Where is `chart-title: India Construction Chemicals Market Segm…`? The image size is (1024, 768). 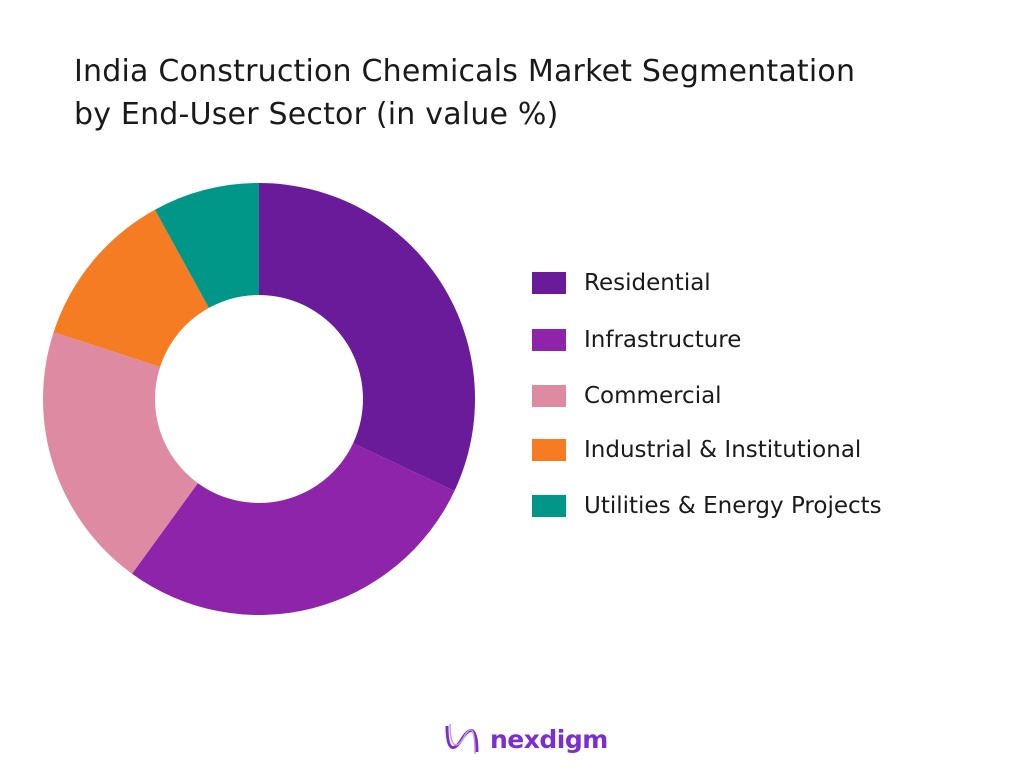
chart-title: India Construction Chemicals Market Segm… is located at coordinates (464, 93).